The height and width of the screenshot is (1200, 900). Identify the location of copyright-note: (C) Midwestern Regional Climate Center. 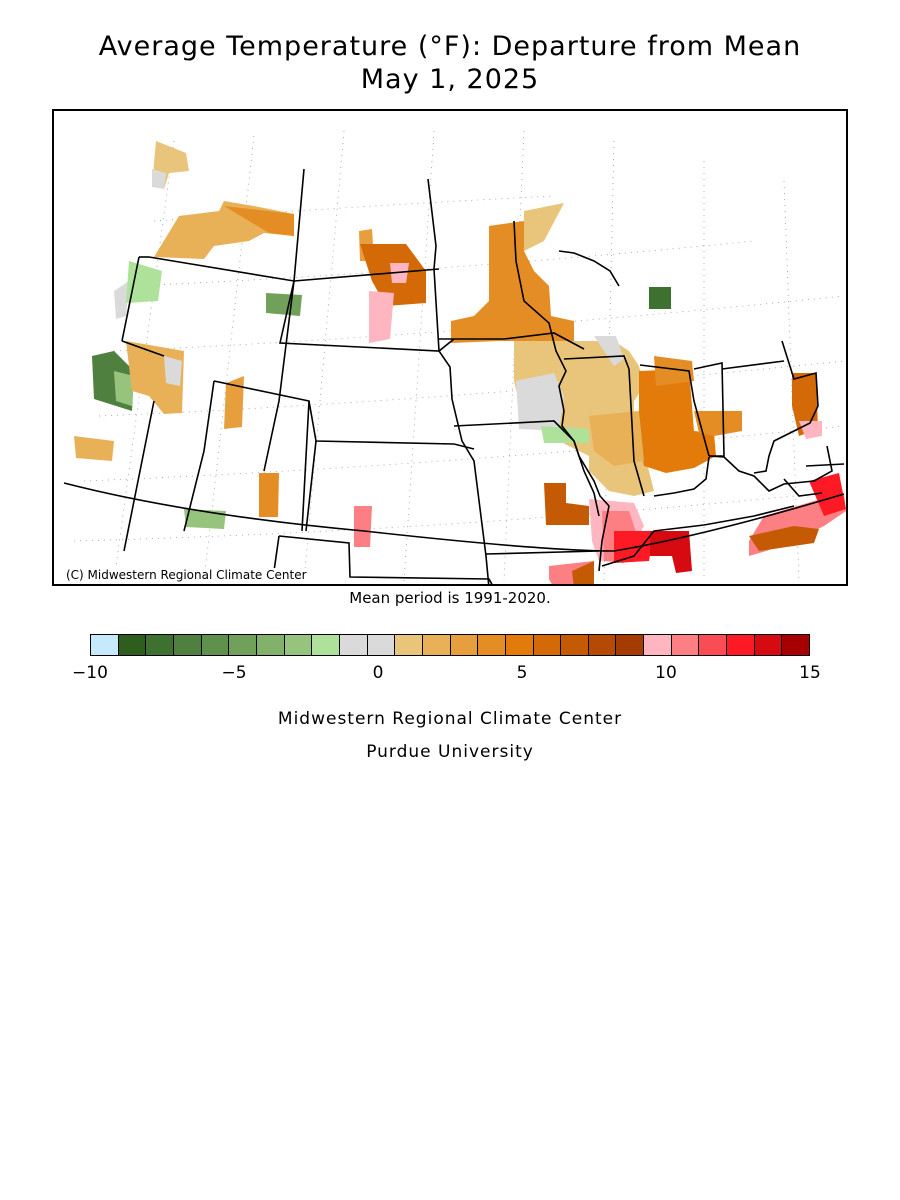
(186, 575).